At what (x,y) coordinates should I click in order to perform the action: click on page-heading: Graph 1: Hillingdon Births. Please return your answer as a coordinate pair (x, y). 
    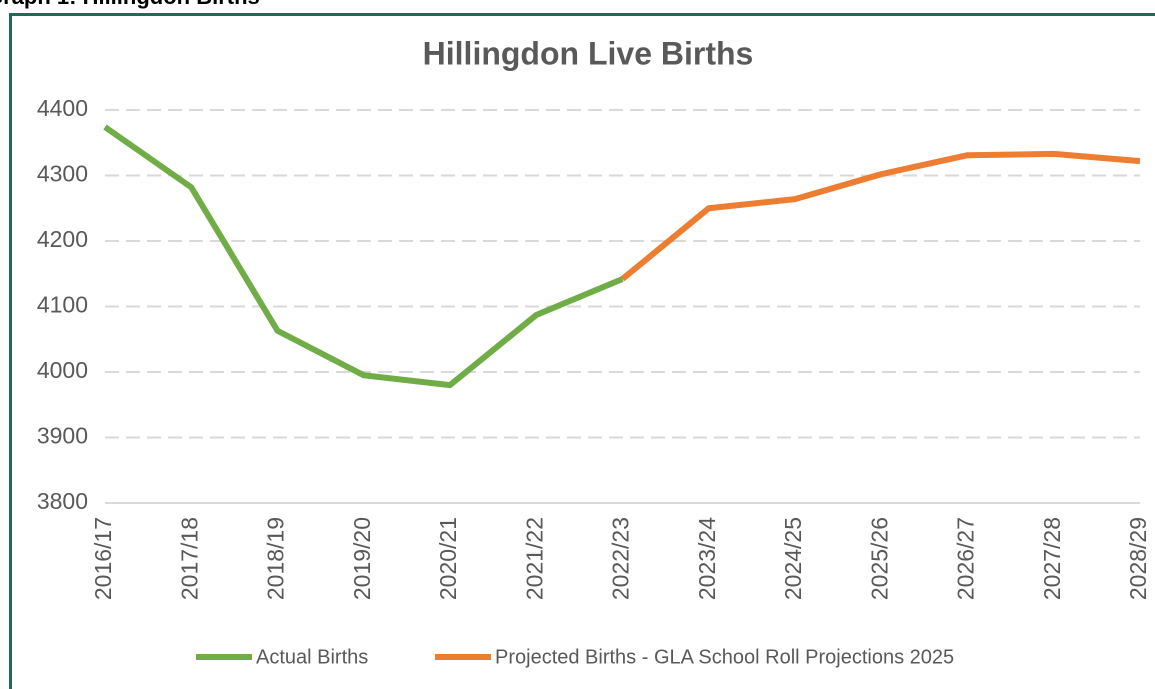
    Looking at the image, I should click on (130, 4).